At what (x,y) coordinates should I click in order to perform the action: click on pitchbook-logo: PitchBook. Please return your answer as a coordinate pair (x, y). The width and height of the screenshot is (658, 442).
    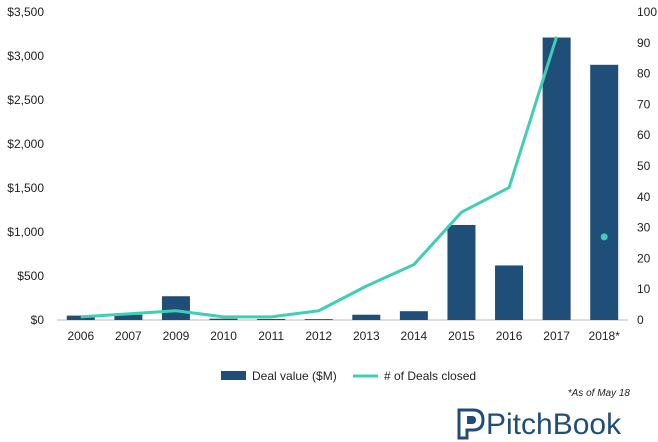
    Looking at the image, I should click on (539, 424).